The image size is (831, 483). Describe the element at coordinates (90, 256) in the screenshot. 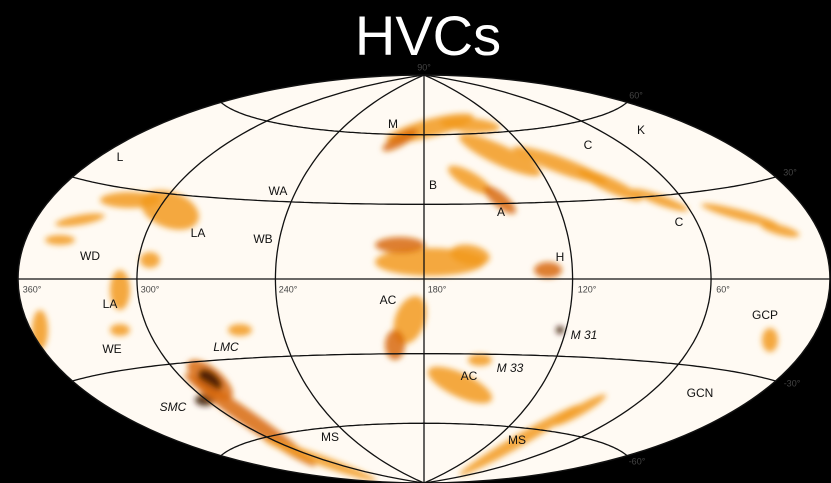

I see `region-label: WD` at that location.